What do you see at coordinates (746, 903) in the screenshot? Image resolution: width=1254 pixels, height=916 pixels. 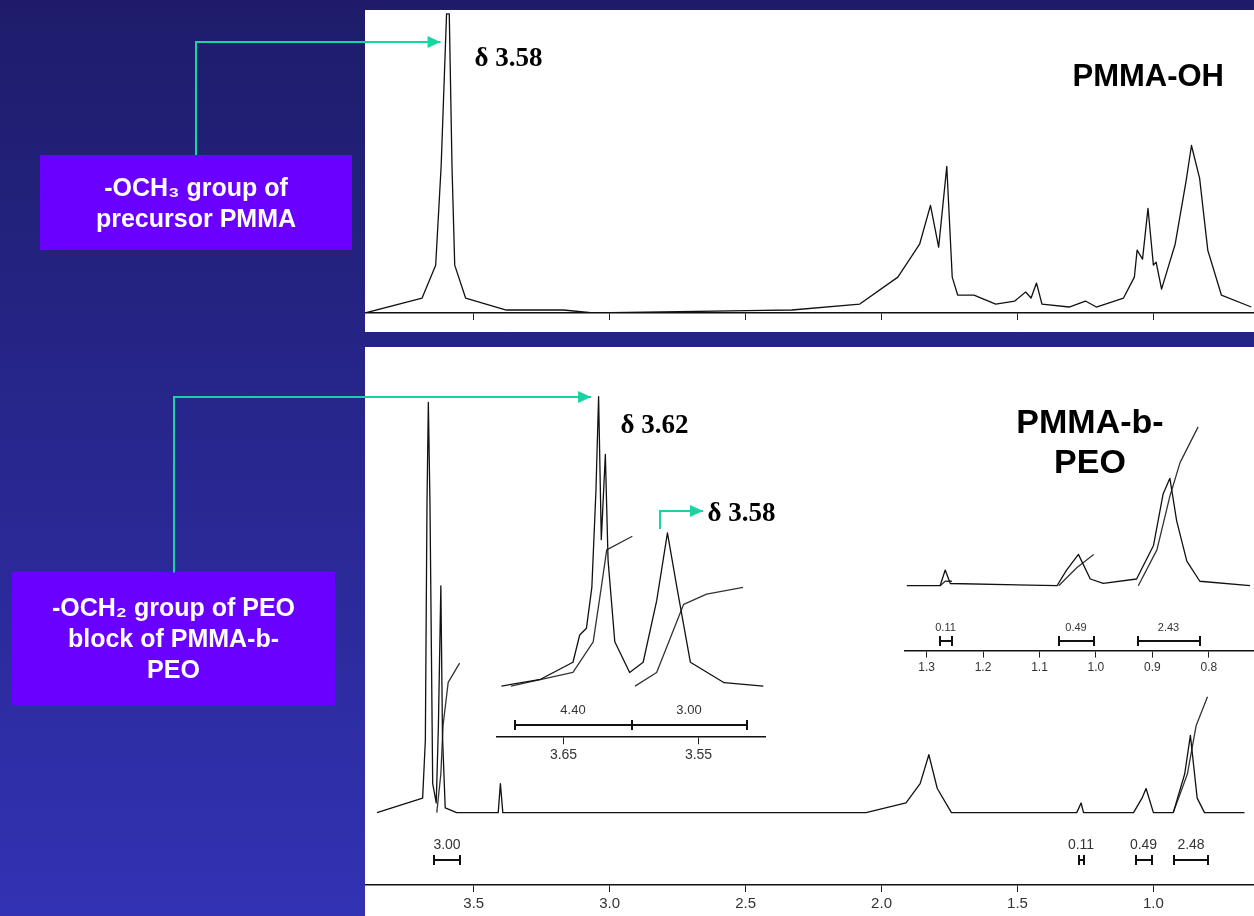 I see `x-tick-label: 2.5` at bounding box center [746, 903].